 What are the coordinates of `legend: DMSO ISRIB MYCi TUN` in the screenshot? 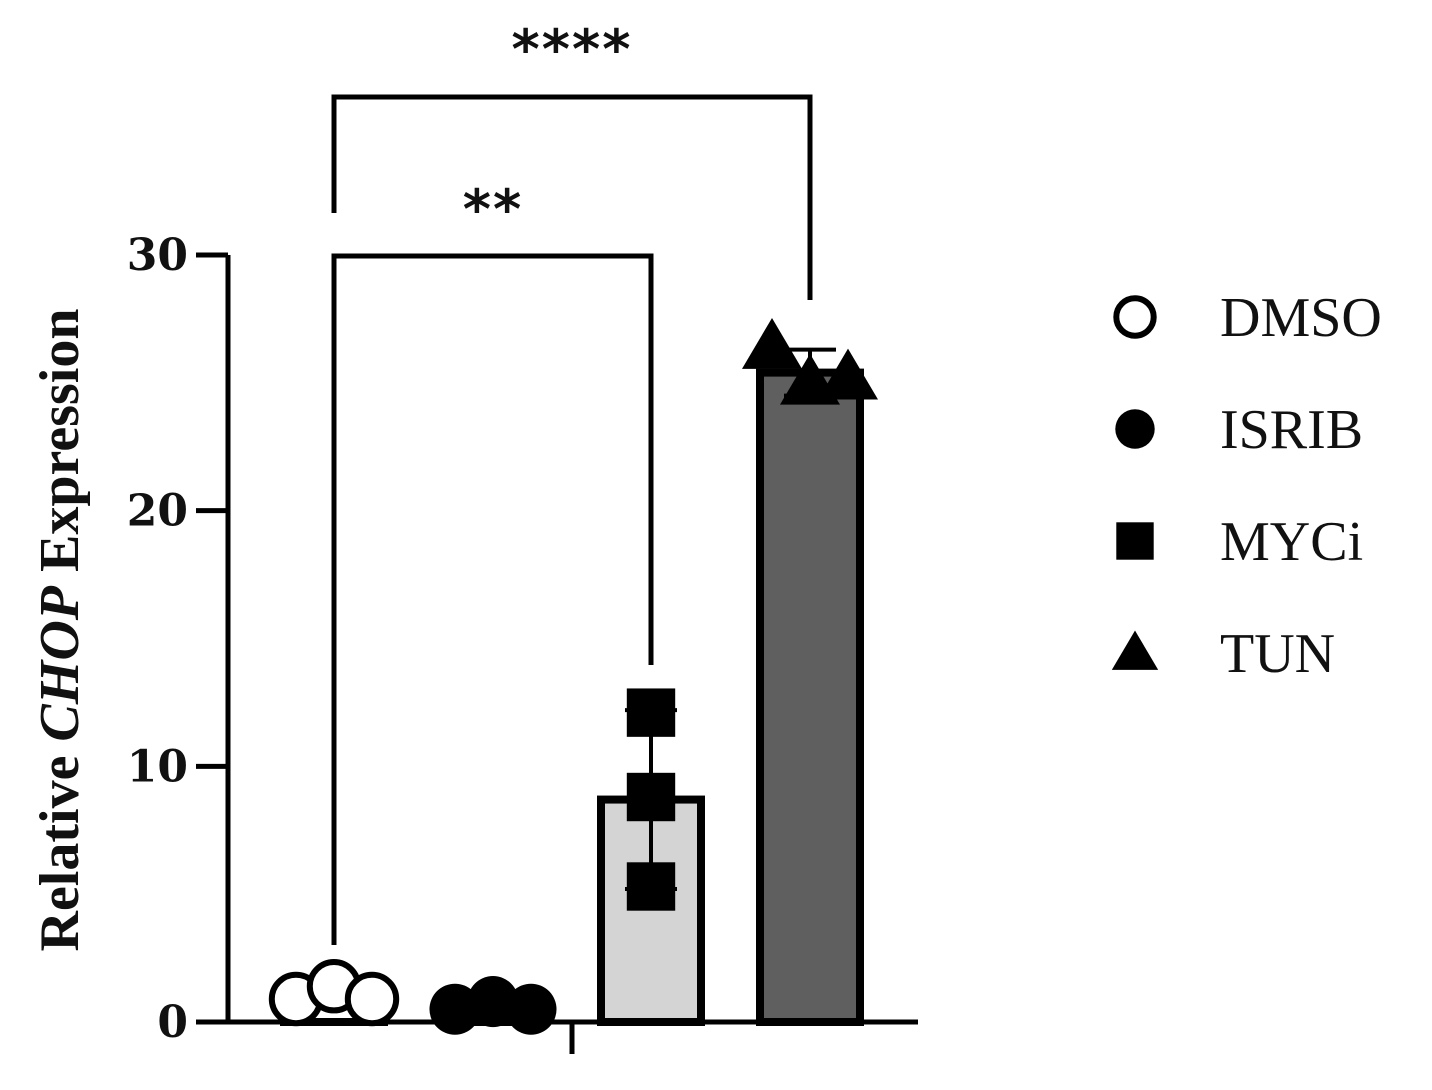 It's located at (1246, 486).